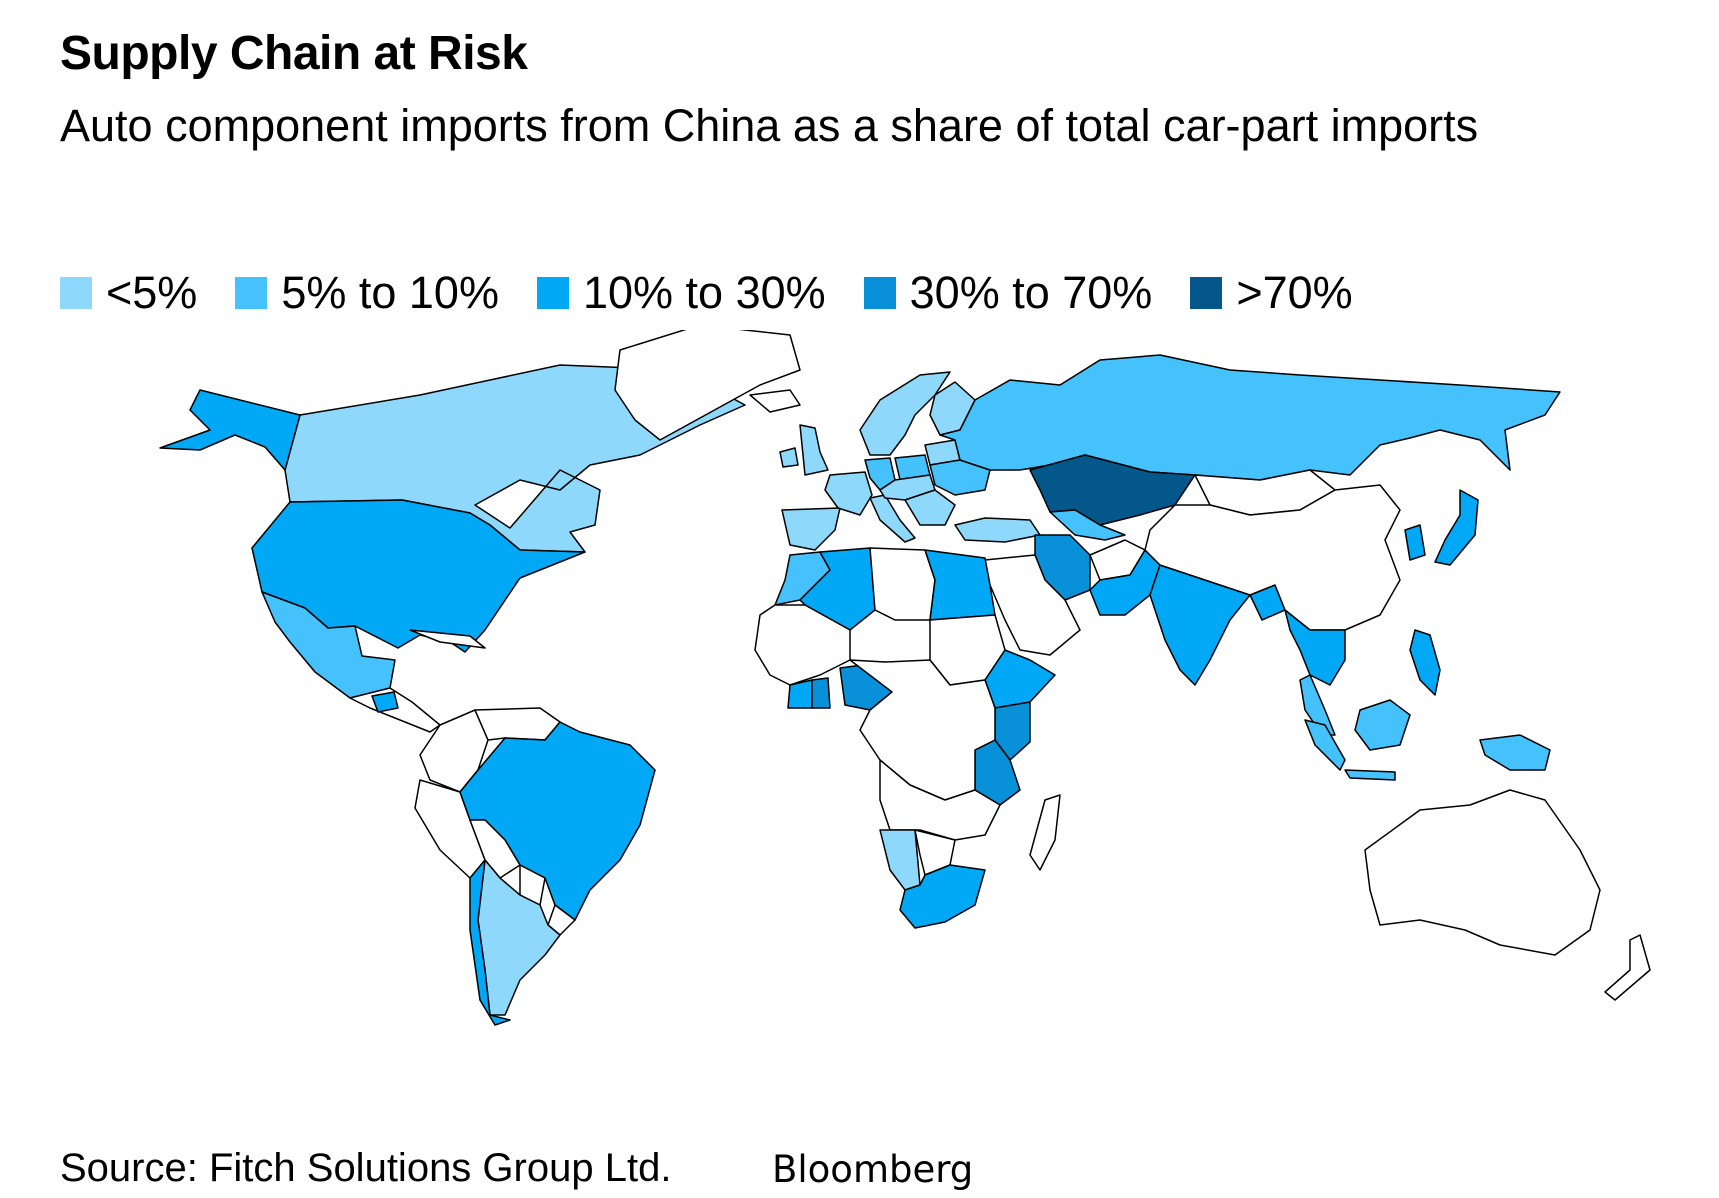 This screenshot has width=1719, height=1198. I want to click on region-scandinavia, so click(905, 413).